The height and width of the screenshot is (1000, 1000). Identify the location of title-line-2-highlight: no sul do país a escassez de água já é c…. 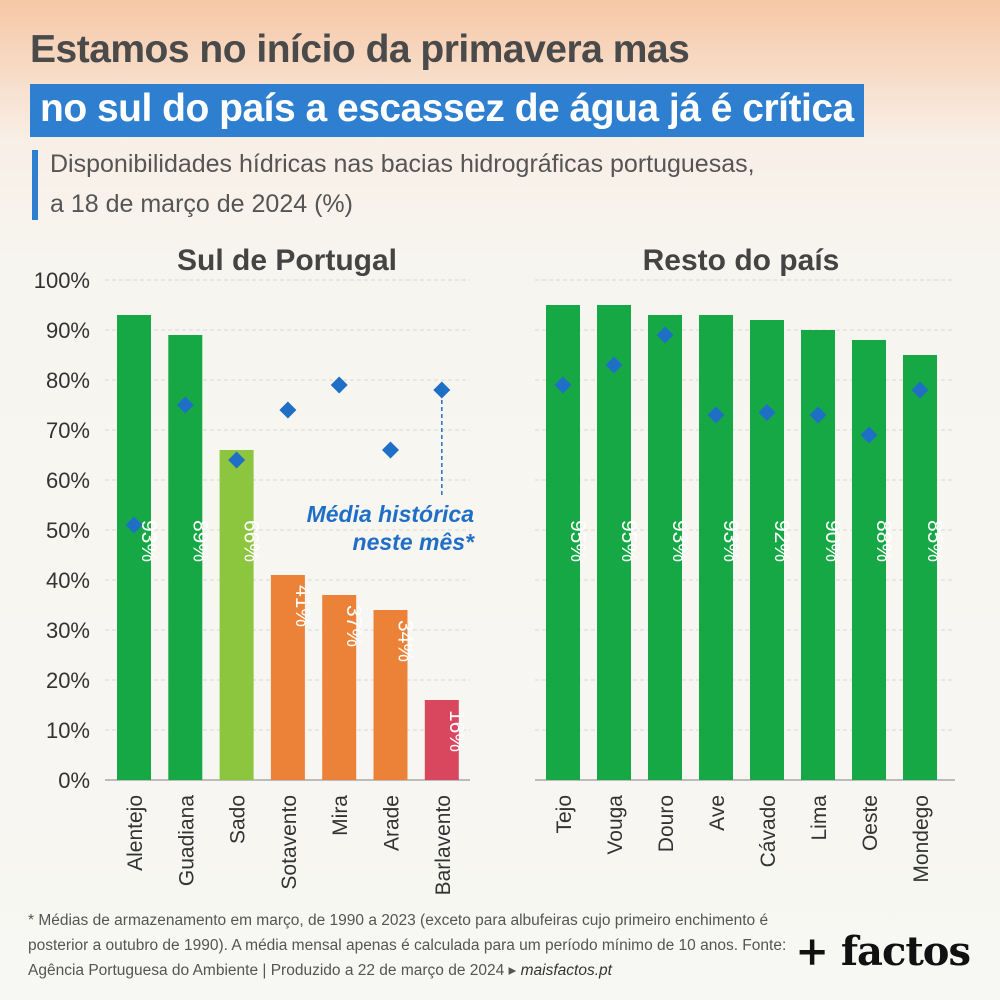
(447, 110).